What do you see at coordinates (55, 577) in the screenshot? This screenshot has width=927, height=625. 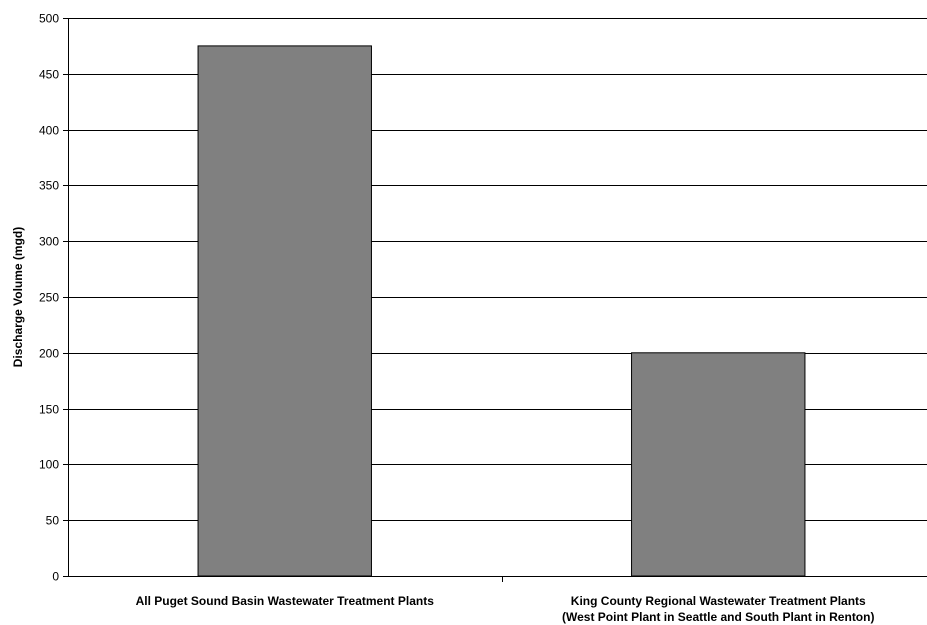 I see `y-tick-label: 0` at bounding box center [55, 577].